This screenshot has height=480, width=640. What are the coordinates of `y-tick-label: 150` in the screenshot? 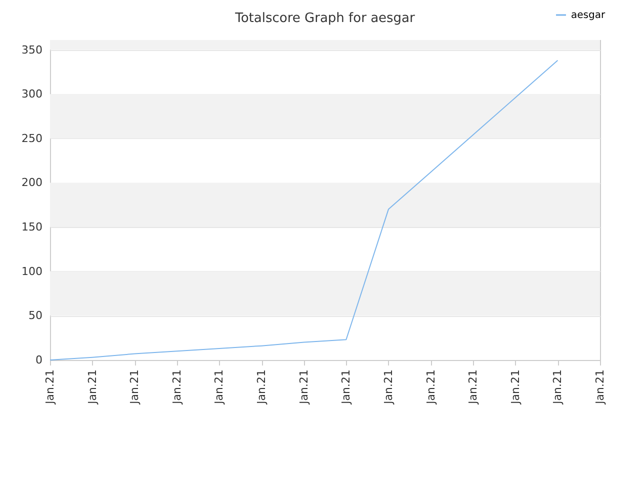 It's located at (32, 227).